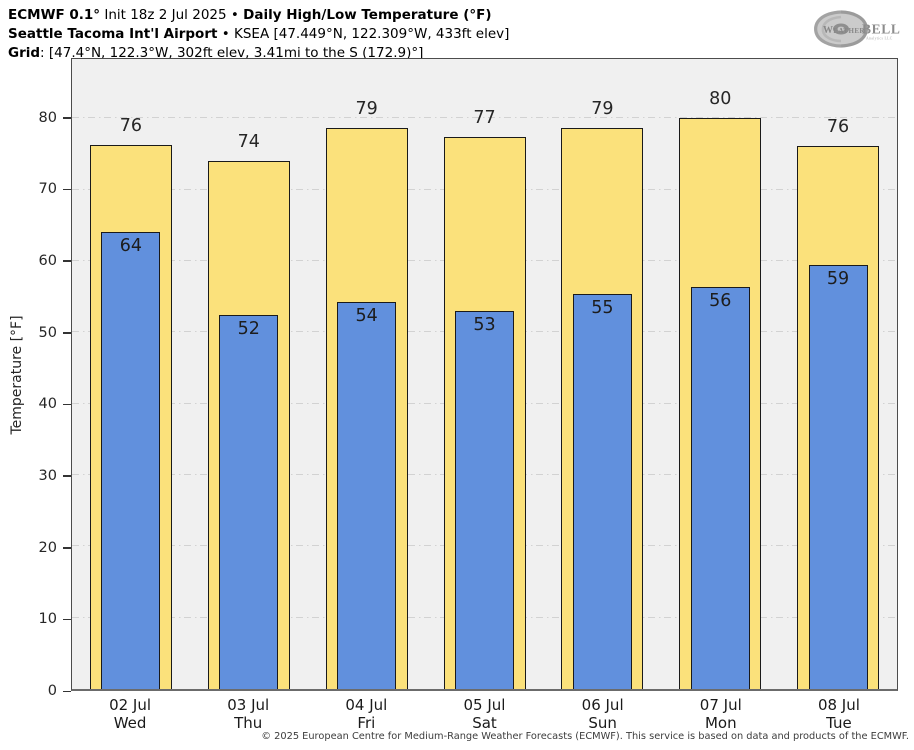 The height and width of the screenshot is (750, 914). Describe the element at coordinates (602, 491) in the screenshot. I see `low-bar: 55` at that location.